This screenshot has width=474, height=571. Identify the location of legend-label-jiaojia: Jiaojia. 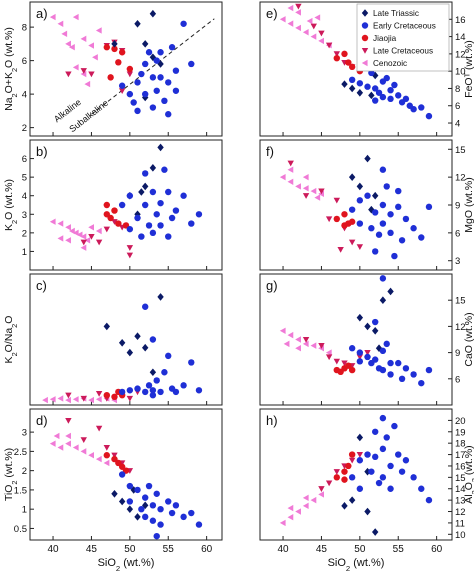
(385, 38).